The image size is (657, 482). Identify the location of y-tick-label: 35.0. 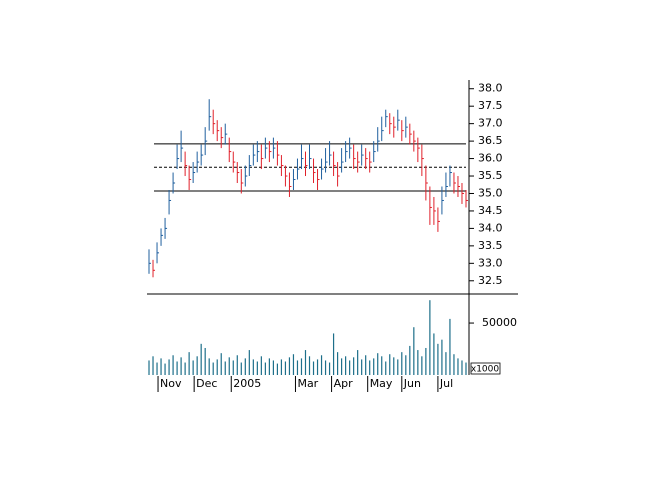
(490, 192).